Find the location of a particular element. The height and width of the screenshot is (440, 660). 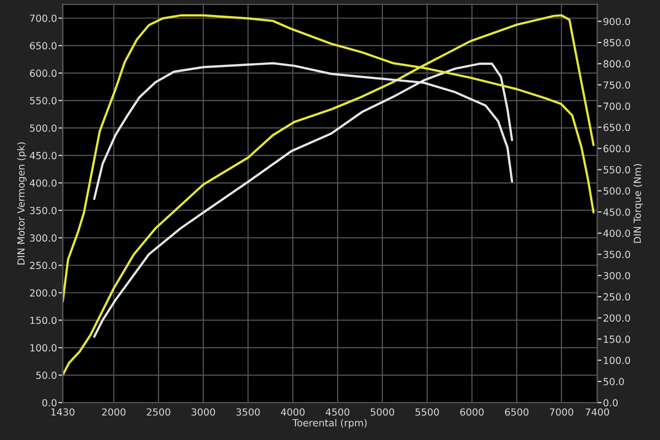

y2-tick-label: 600.0 is located at coordinates (617, 148).